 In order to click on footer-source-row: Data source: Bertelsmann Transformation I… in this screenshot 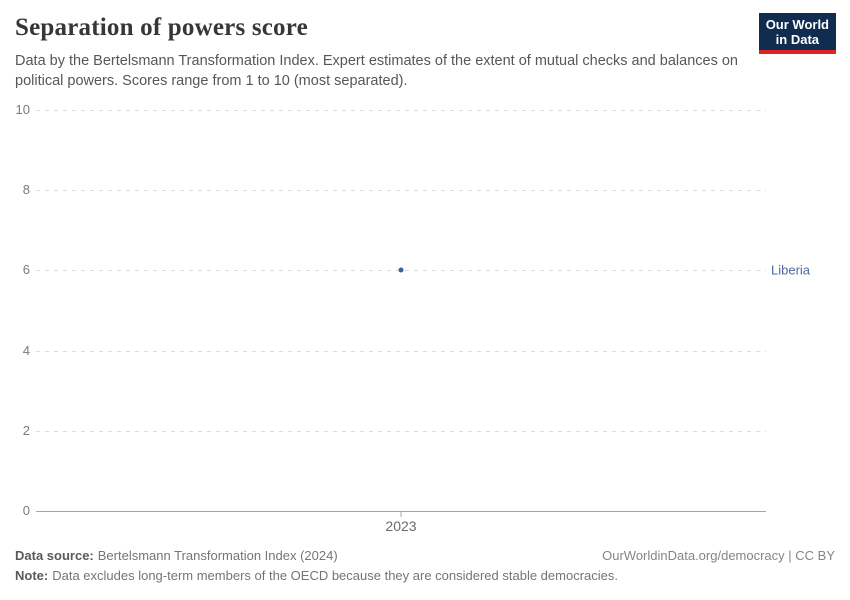, I will do `click(425, 555)`.